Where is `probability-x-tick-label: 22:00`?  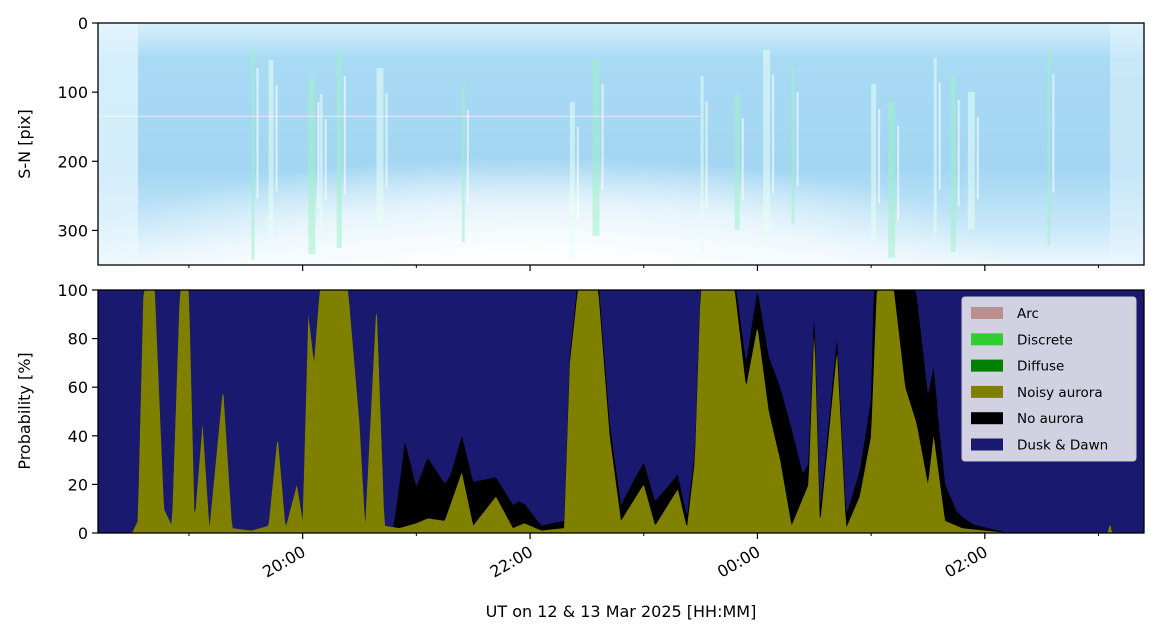 probability-x-tick-label: 22:00 is located at coordinates (511, 562).